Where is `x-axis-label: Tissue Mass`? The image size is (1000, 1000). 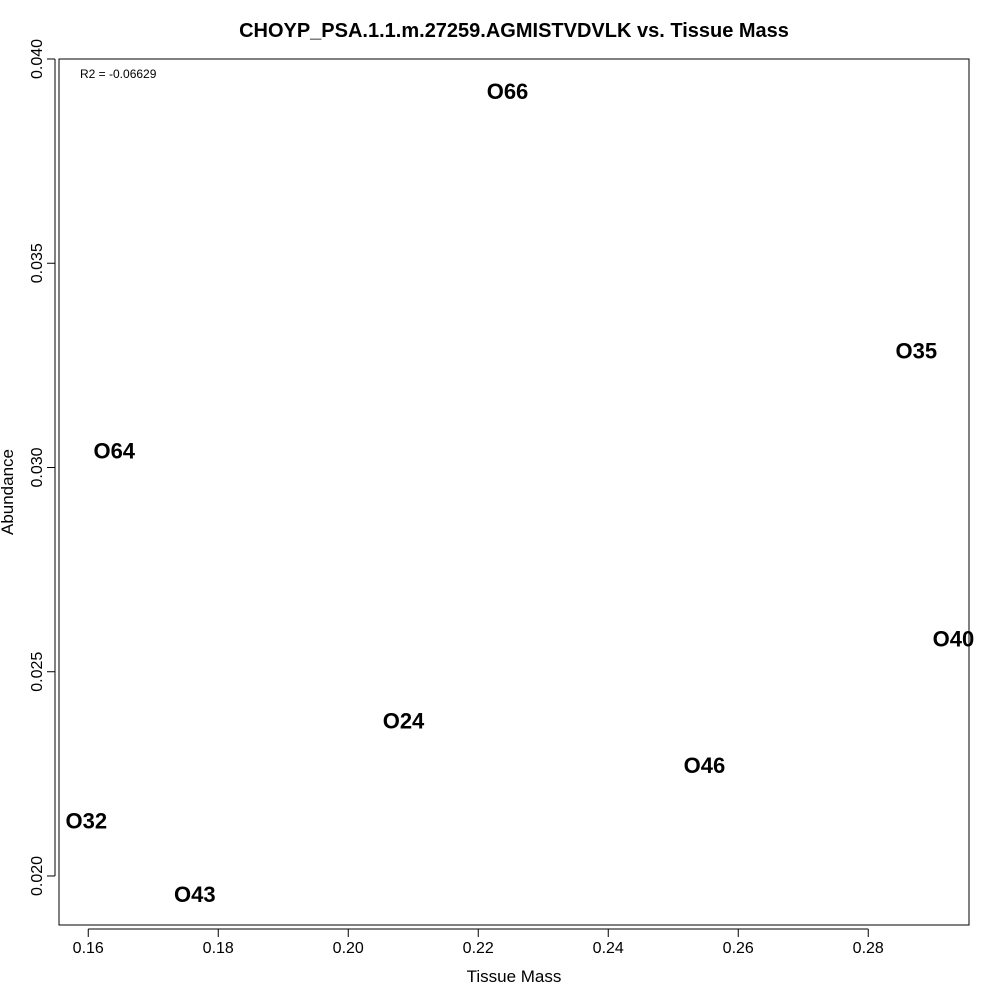 x-axis-label: Tissue Mass is located at coordinates (514, 976).